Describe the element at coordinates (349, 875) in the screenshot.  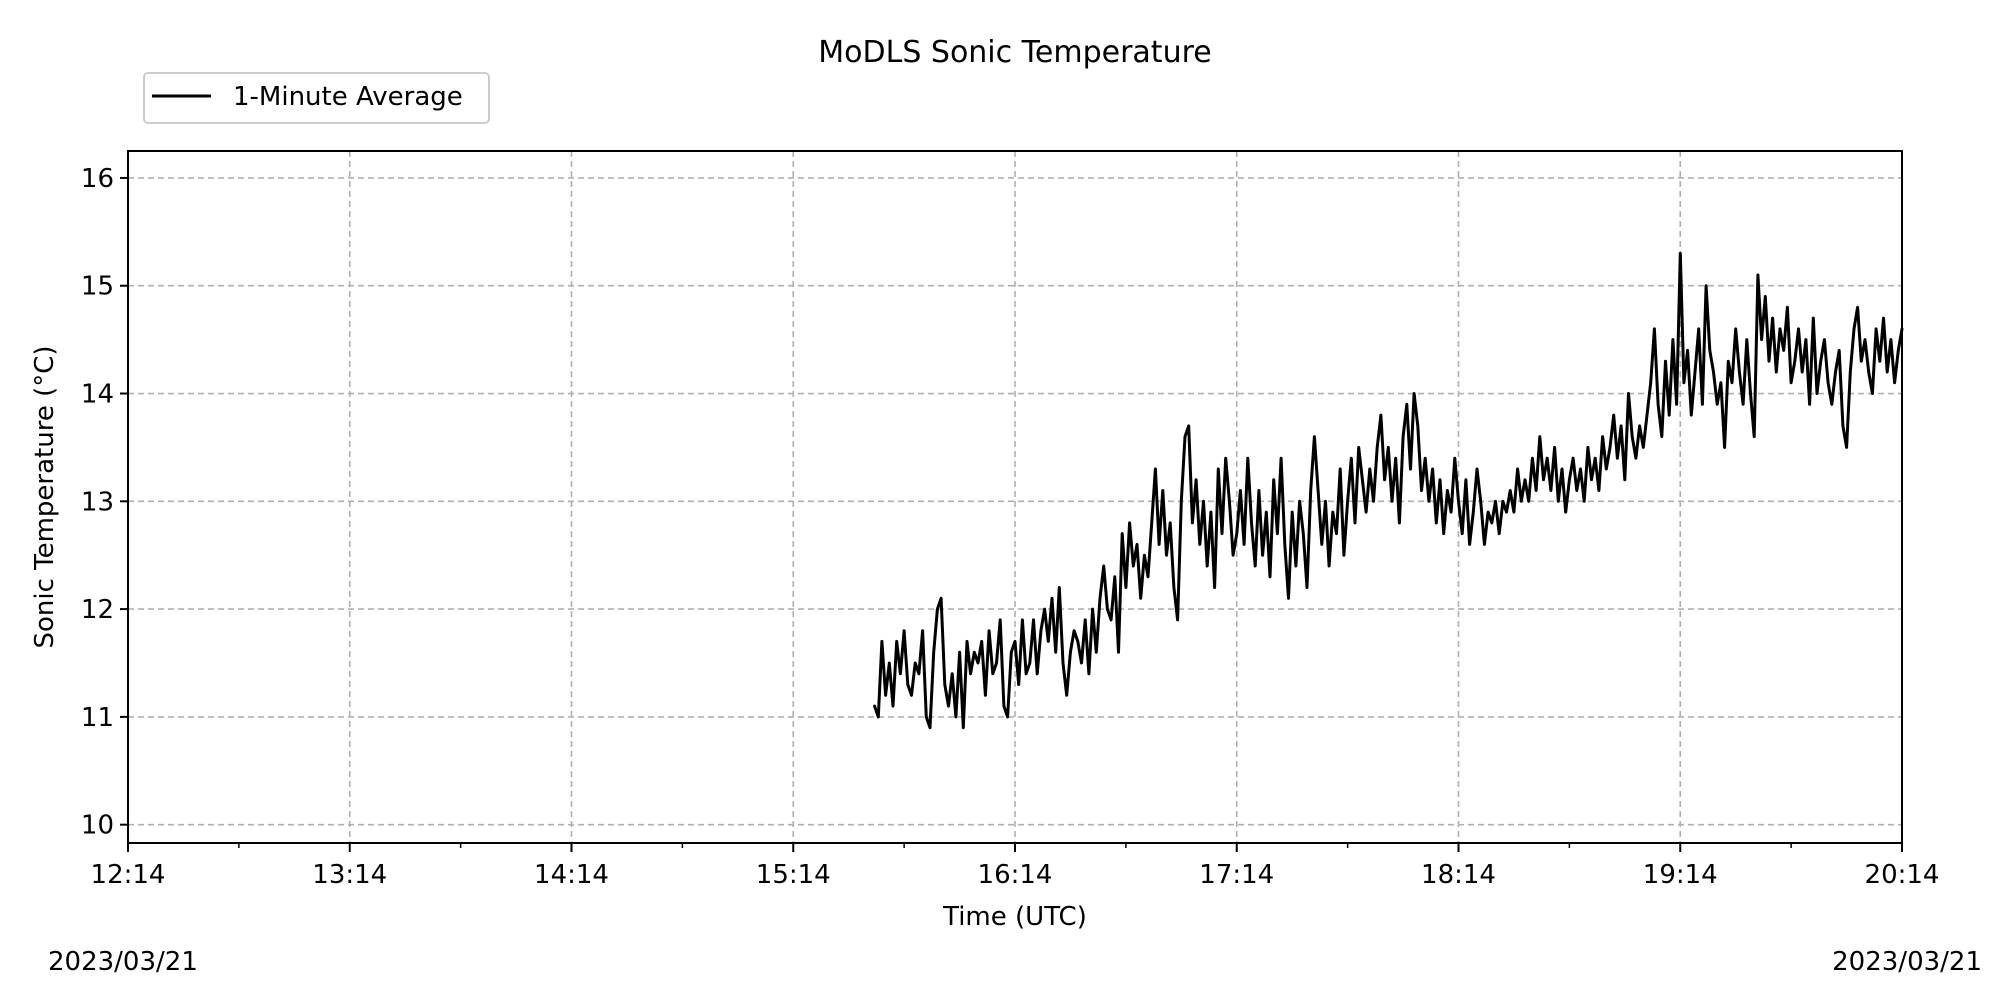
I see `x-tick-label: 13:14` at that location.